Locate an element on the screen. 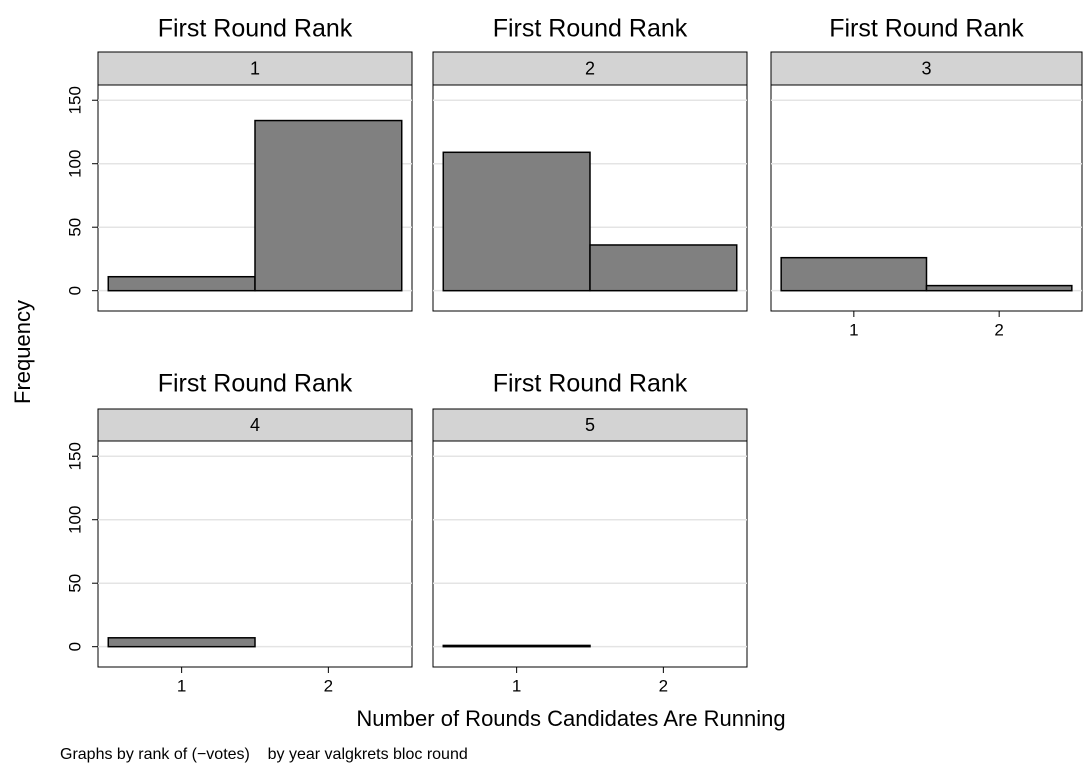  strip-label: 2 is located at coordinates (590, 68).